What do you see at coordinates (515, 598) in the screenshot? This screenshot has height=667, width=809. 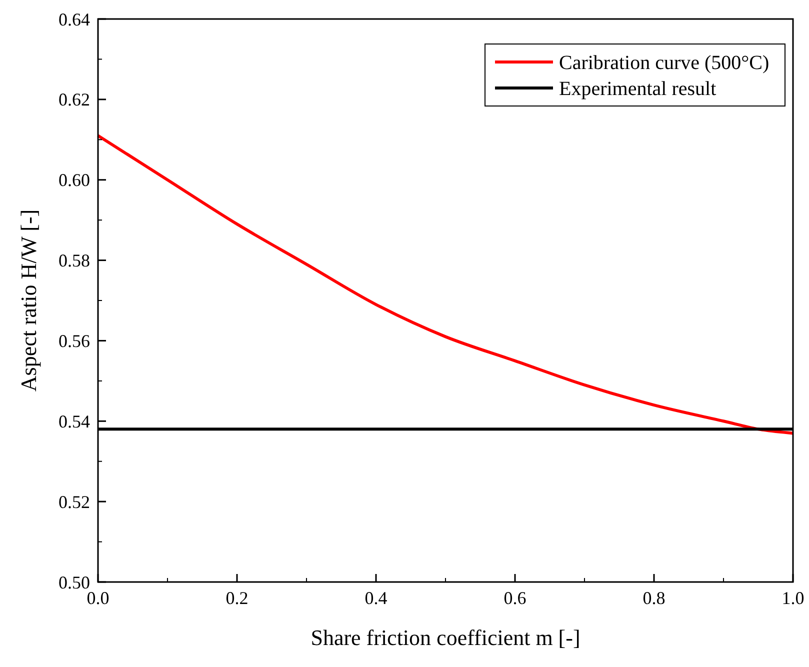 I see `x-tick-label: 0.6` at bounding box center [515, 598].